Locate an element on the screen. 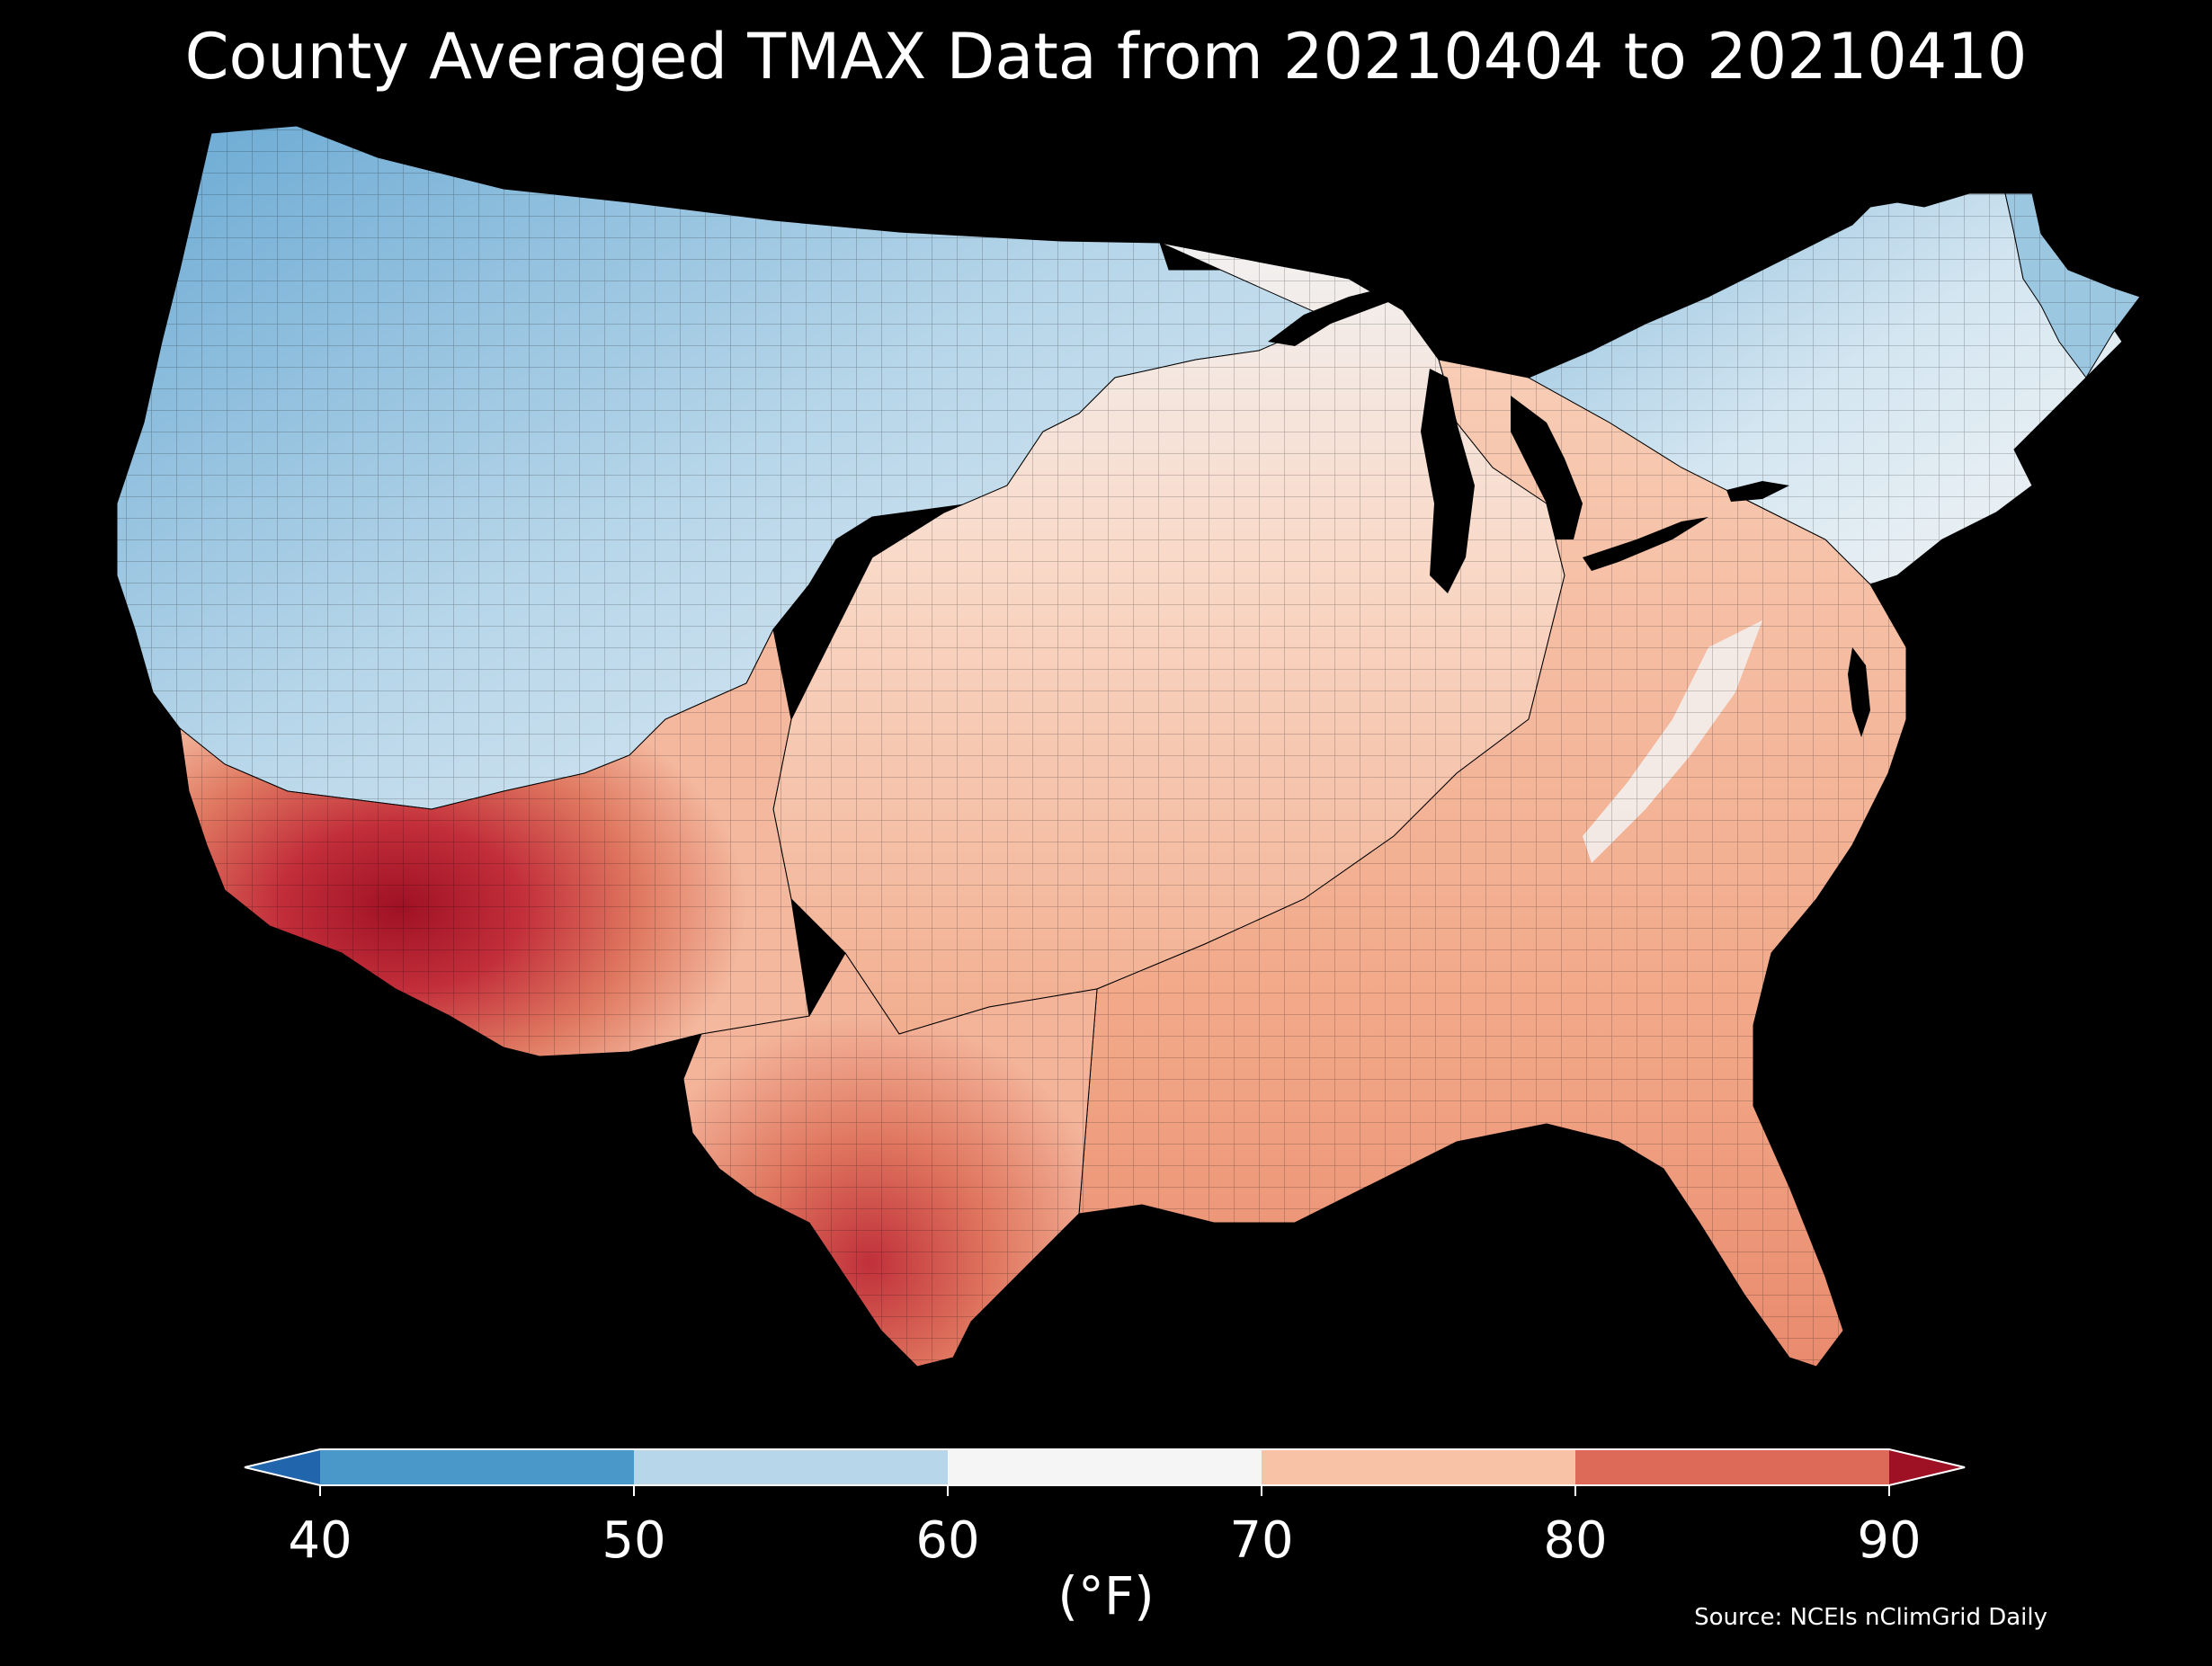 The height and width of the screenshot is (1666, 2212). colorbar-tick-label-60: 60 is located at coordinates (947, 1540).